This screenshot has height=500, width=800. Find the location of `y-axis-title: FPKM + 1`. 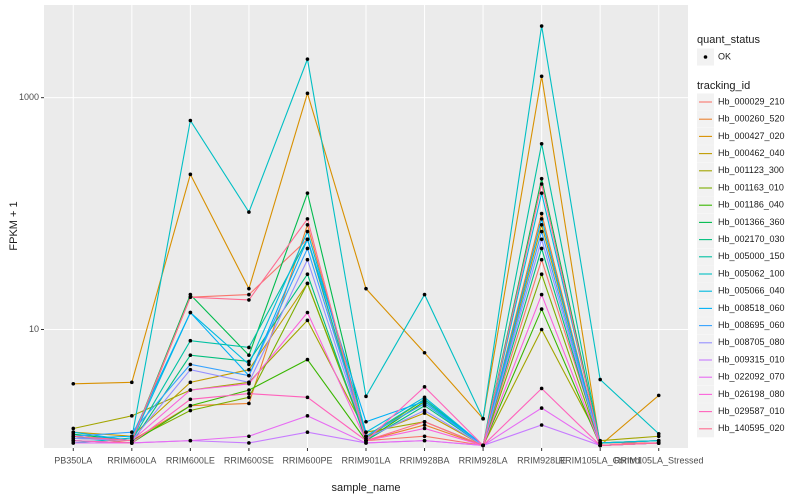

y-axis-title: FPKM + 1 is located at coordinates (14, 225).